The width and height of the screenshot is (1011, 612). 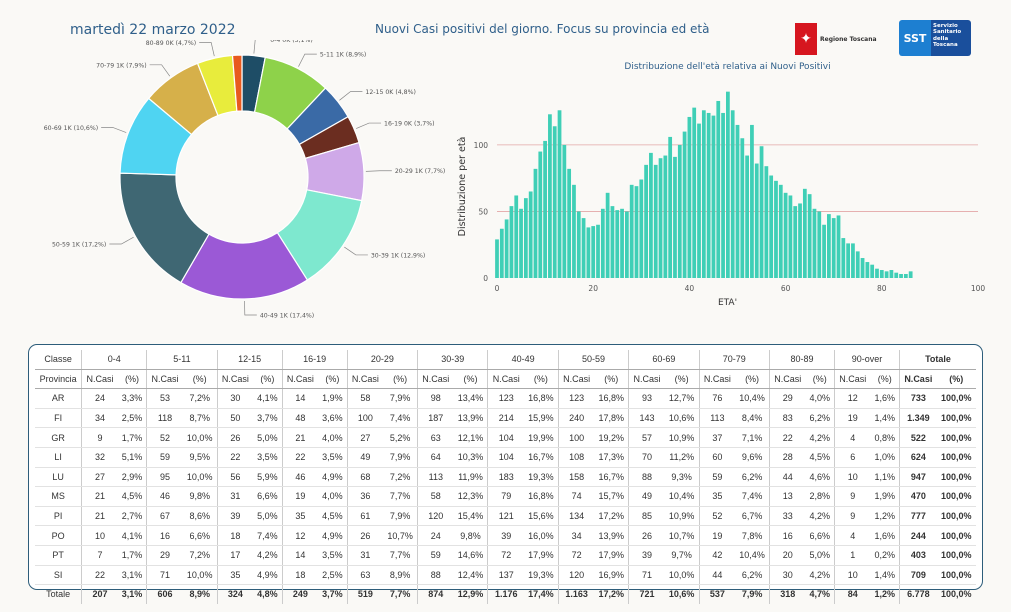 What do you see at coordinates (435, 477) in the screenshot?
I see `table-cell: 113` at bounding box center [435, 477].